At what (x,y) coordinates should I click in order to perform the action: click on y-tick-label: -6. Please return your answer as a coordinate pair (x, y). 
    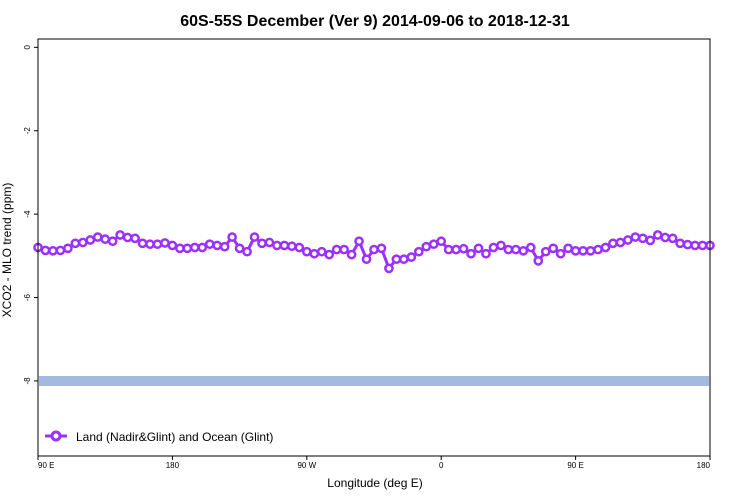
    Looking at the image, I should click on (27, 297).